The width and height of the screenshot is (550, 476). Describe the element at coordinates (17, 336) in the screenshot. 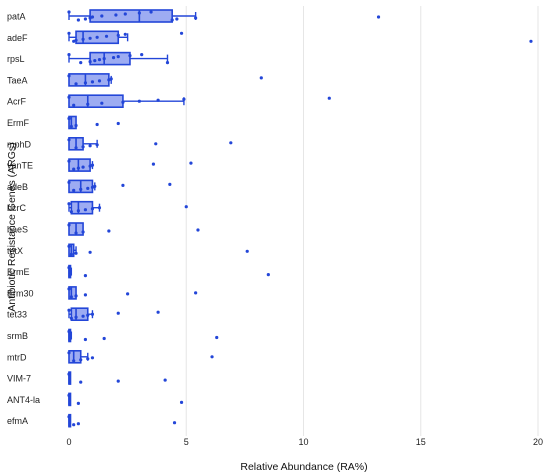

I see `category-label-srmB: srmB` at that location.